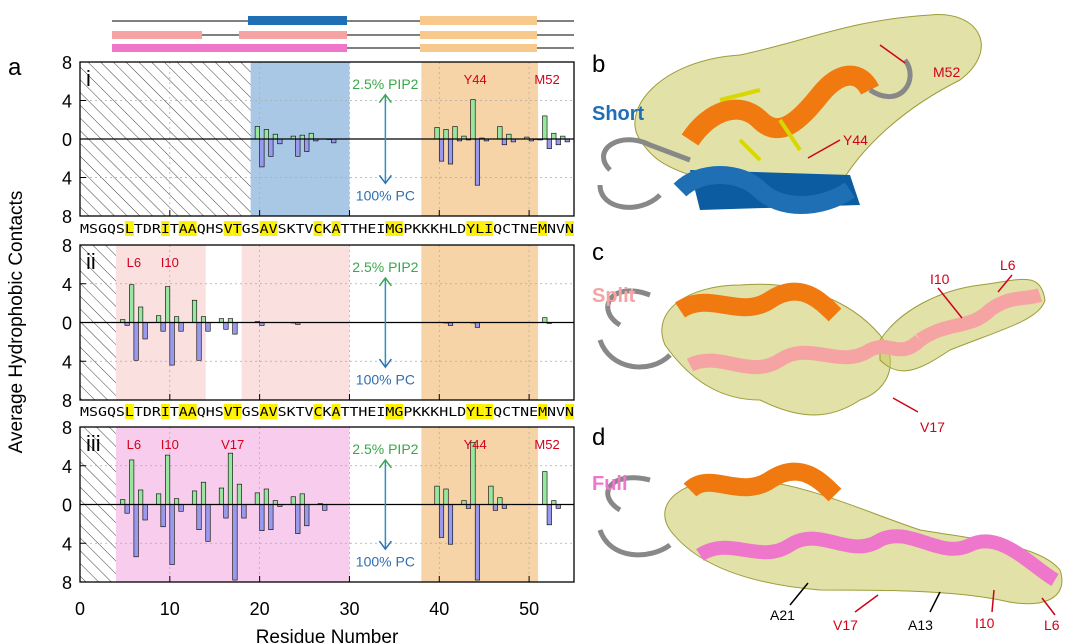 The width and height of the screenshot is (1078, 644). What do you see at coordinates (618, 114) in the screenshot?
I see `structure-label-short: Short` at bounding box center [618, 114].